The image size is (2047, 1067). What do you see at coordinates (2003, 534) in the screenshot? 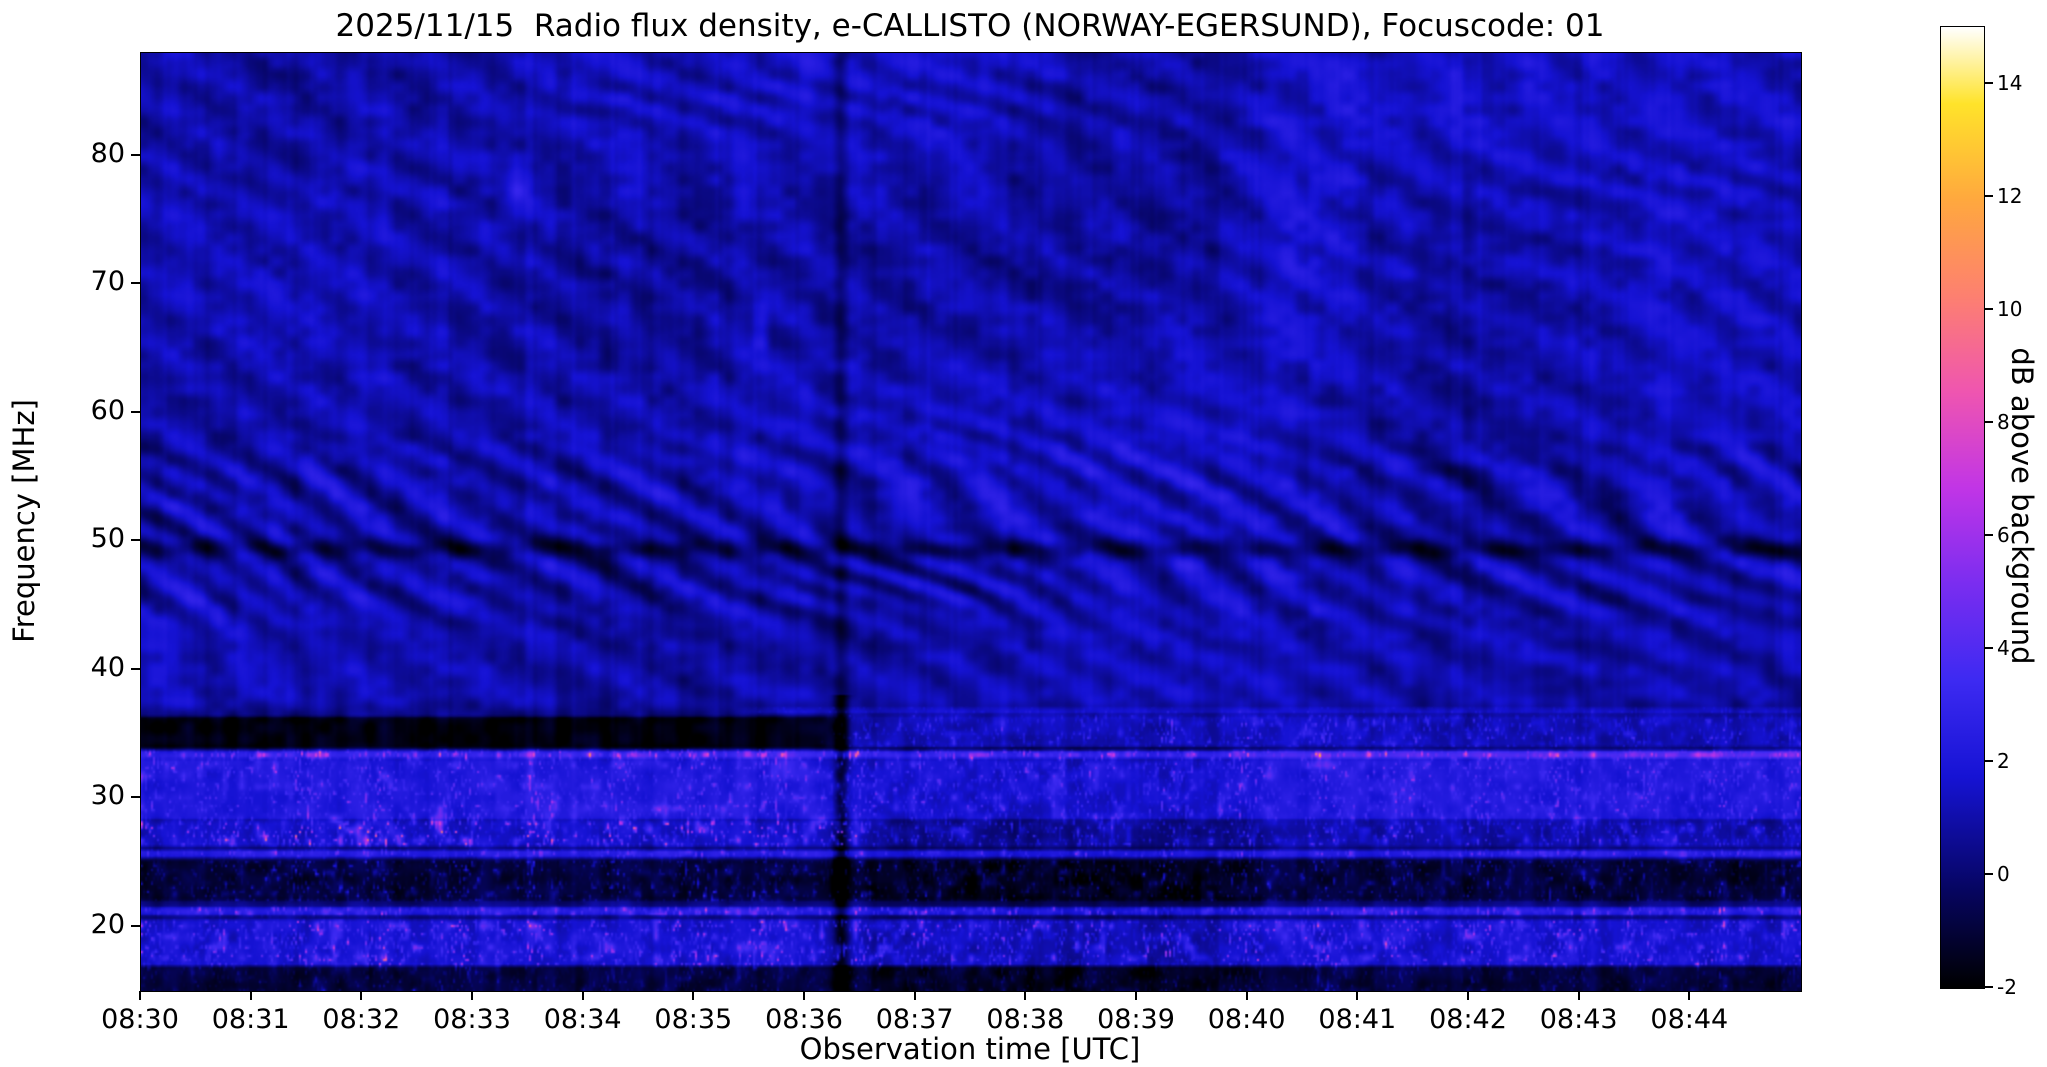
I see `colorbar-tick-label: 6` at bounding box center [2003, 534].